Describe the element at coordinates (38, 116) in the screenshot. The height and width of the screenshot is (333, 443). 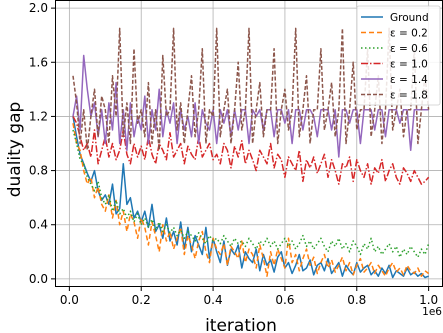
I see `y-tick-label: 1.2` at that location.